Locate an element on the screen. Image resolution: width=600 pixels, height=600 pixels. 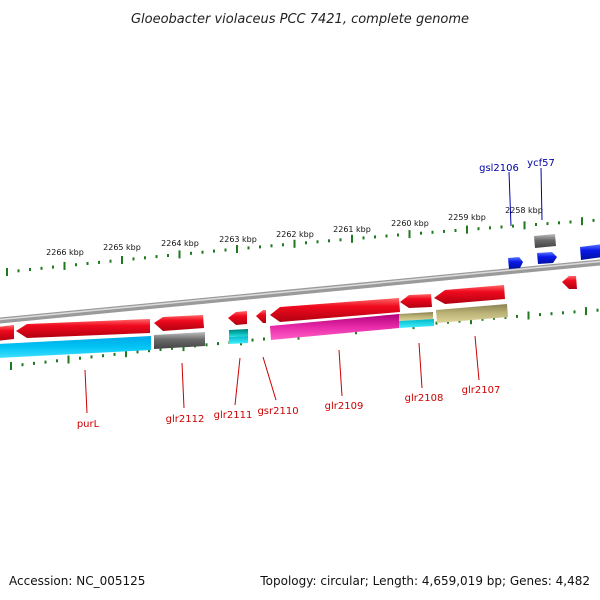
gene-glr2107 is located at coordinates (469, 294).